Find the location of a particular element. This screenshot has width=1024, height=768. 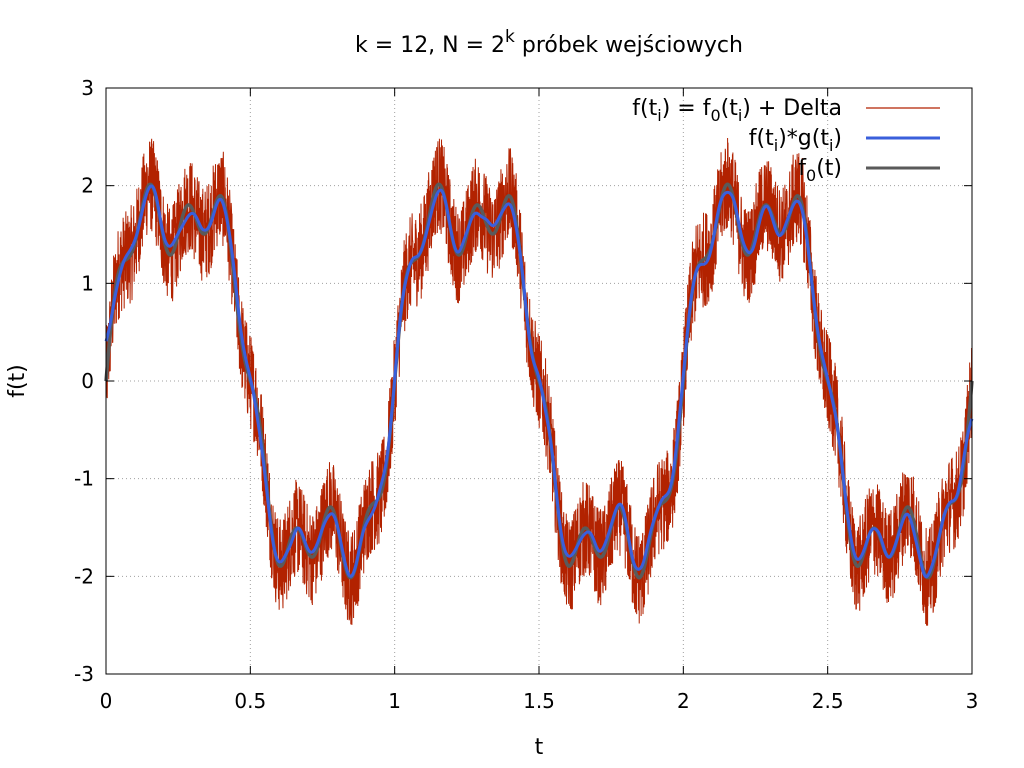

legend-label-clean: f0(t) is located at coordinates (820, 170).